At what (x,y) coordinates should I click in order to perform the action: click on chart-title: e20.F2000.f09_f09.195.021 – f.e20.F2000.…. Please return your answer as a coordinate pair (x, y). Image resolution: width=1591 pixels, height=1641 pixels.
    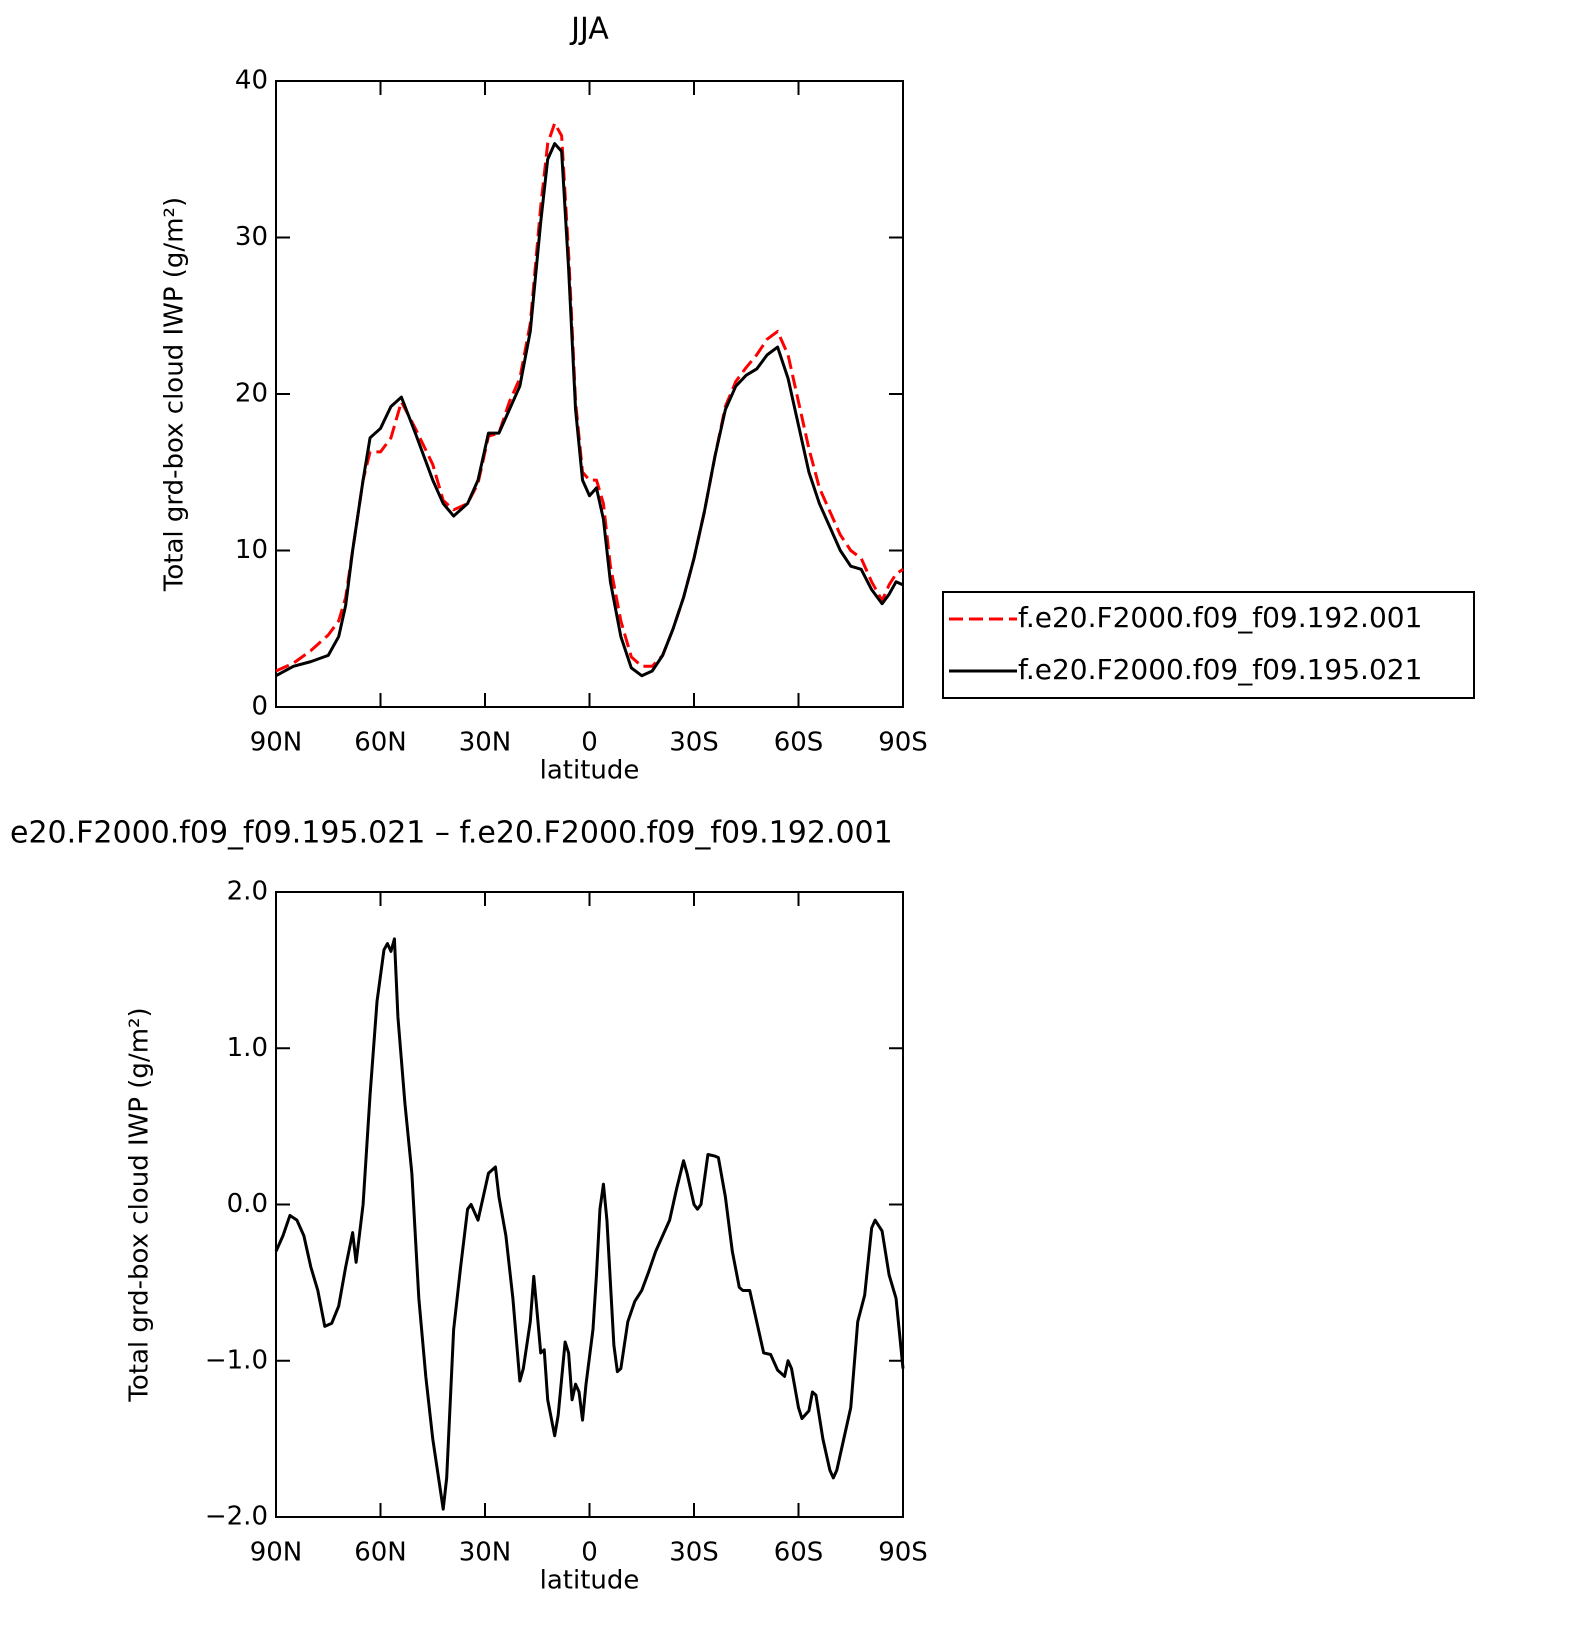
    Looking at the image, I should click on (451, 833).